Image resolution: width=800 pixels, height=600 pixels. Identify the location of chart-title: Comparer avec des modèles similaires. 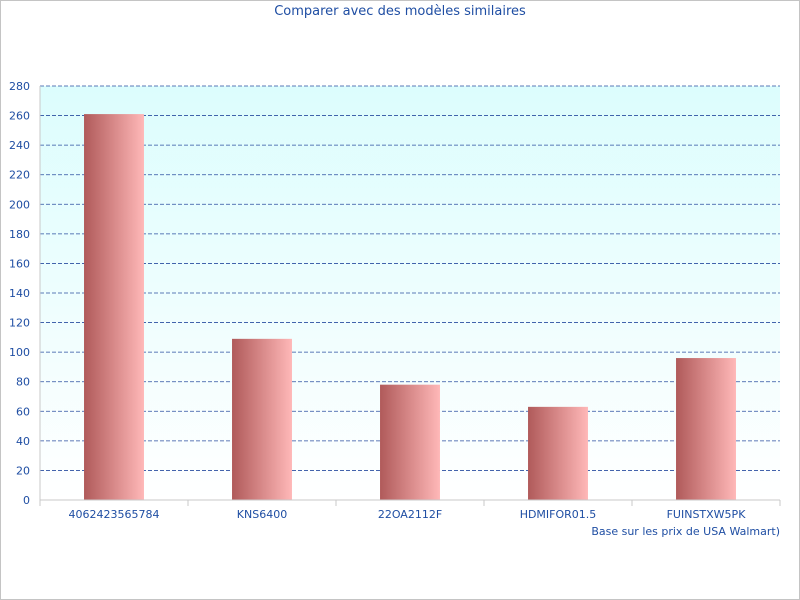
(400, 11).